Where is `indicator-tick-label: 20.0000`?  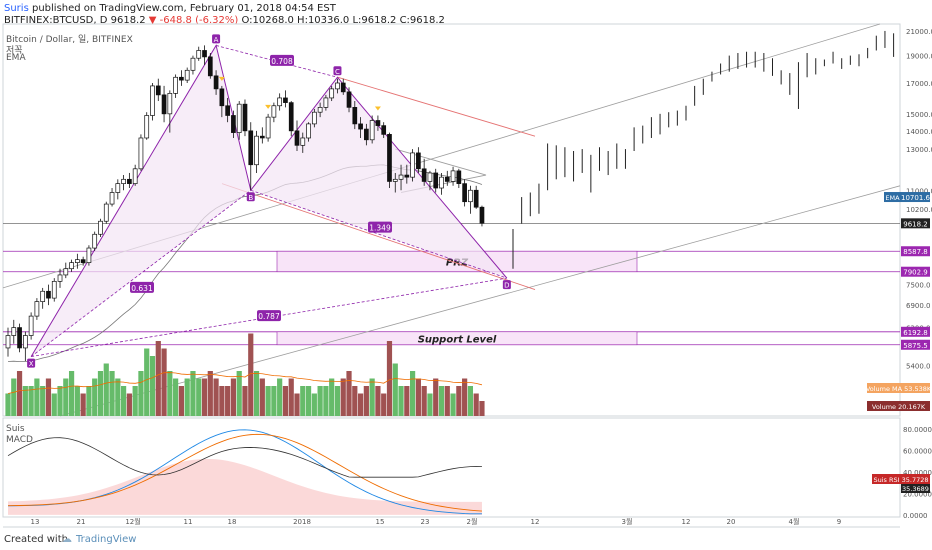 indicator-tick-label: 20.0000 is located at coordinates (917, 494).